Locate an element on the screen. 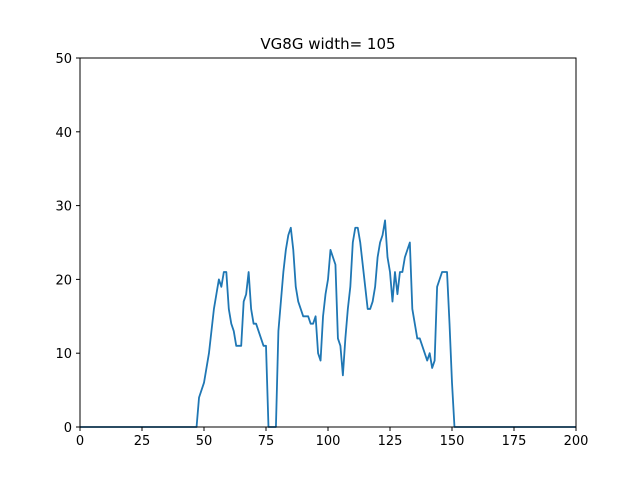  x-tick-label: 50 is located at coordinates (204, 441).